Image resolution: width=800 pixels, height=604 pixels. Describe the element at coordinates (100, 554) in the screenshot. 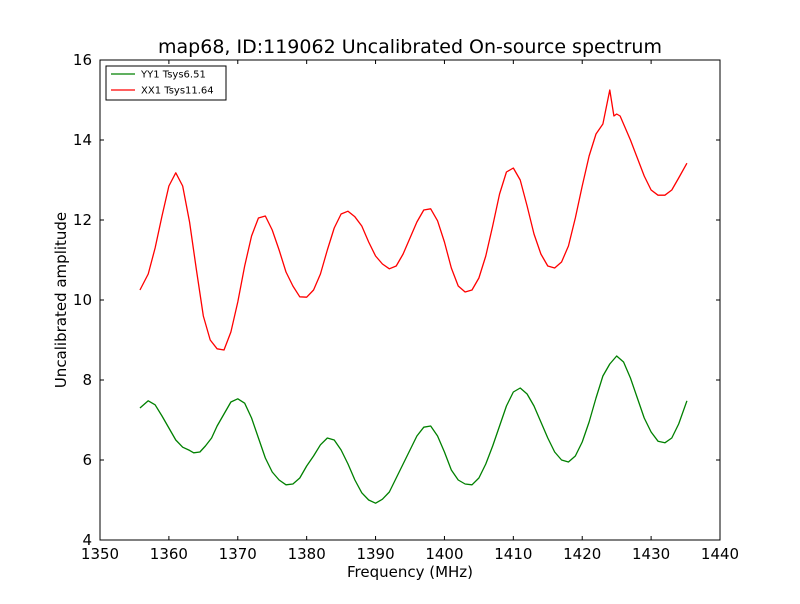

I see `x-tick-label: 1350` at that location.